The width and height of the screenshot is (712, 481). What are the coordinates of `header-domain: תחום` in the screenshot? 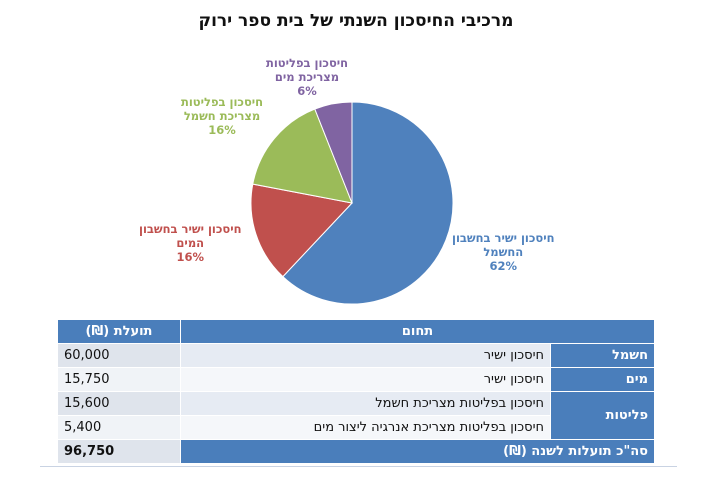 It's located at (417, 331).